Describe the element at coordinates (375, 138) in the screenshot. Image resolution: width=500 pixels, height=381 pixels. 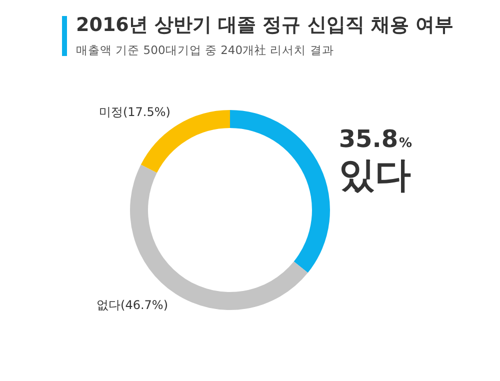
I see `data-label: 35.8%` at that location.